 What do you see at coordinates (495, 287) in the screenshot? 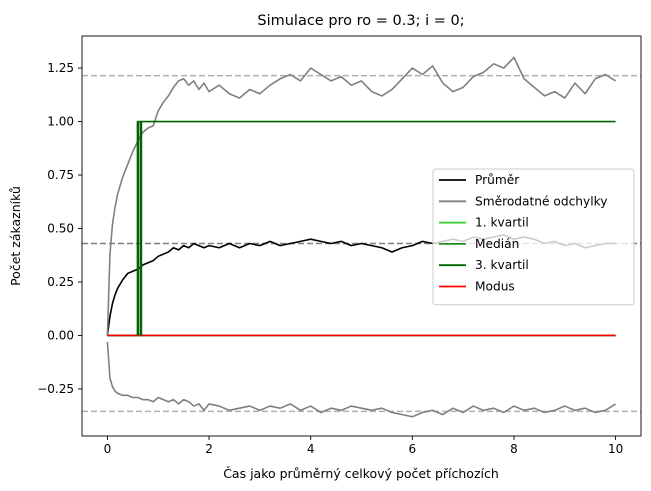
I see `legend-label: Modus` at bounding box center [495, 287].